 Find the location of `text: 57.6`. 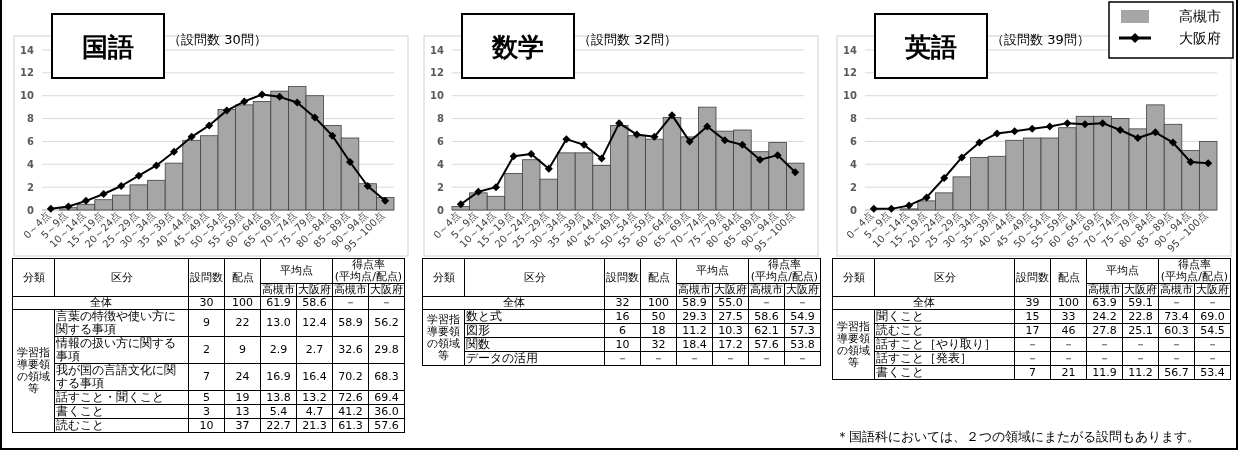

text: 57.6 is located at coordinates (766, 344).